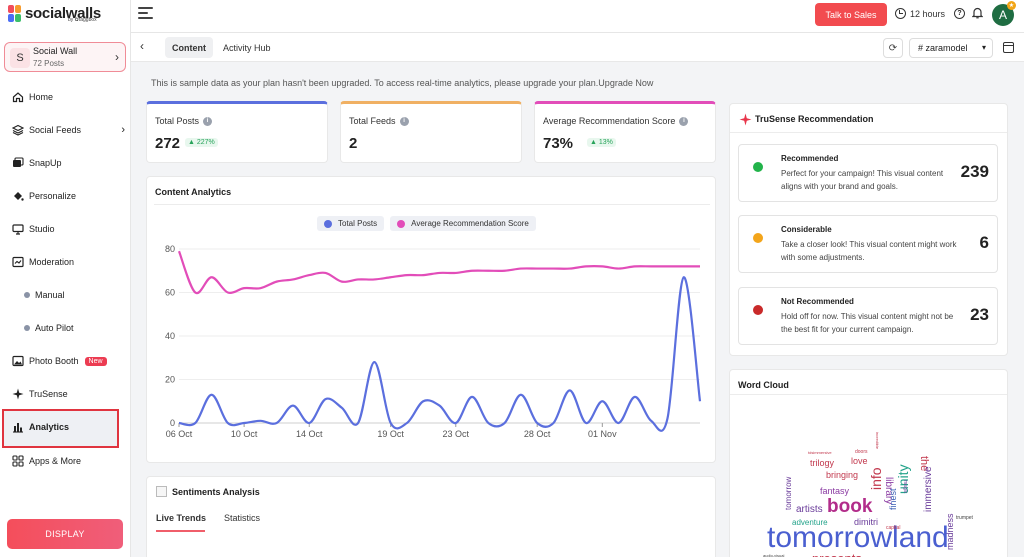  I want to click on logo-icon, so click(15, 14).